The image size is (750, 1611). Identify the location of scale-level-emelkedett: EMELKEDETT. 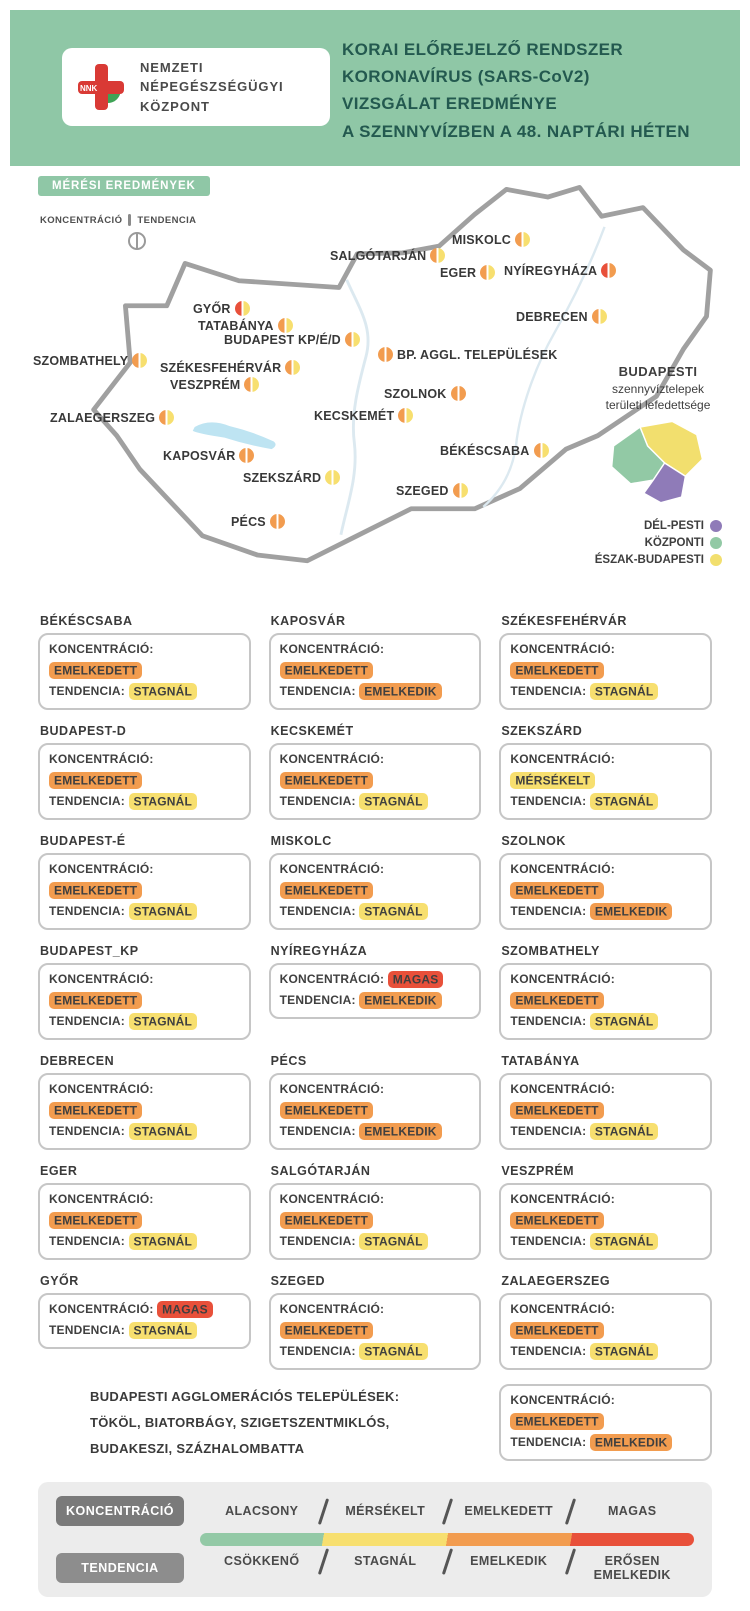
(509, 1511).